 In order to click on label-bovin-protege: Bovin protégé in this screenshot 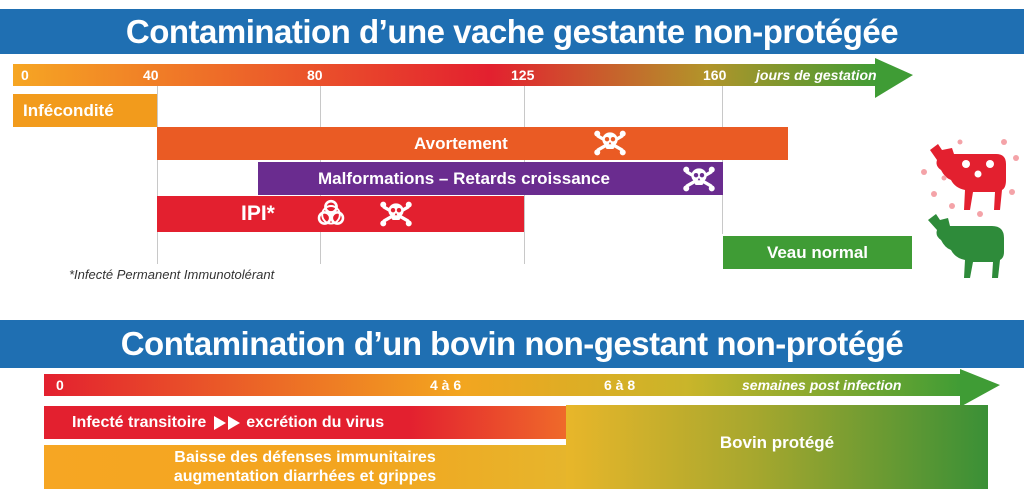, I will do `click(777, 442)`.